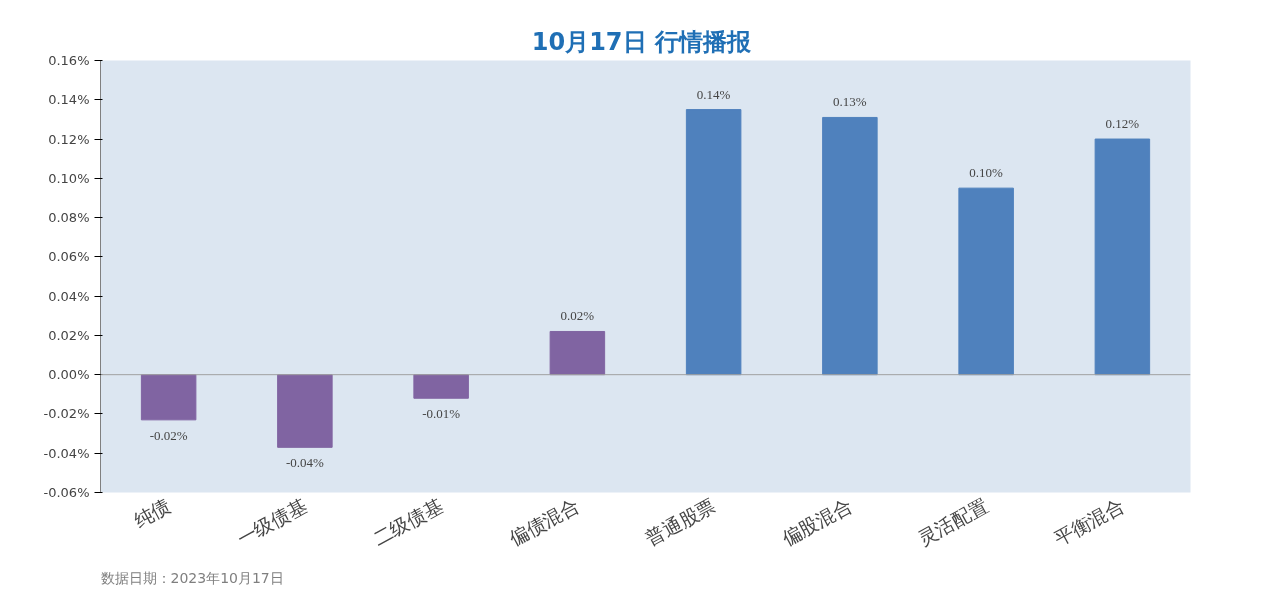 This screenshot has height=615, width=1280. I want to click on y-tick-label: 0.16%, so click(69, 60).